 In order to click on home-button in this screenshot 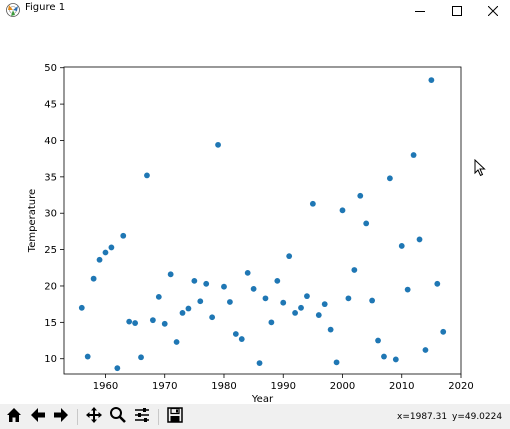, I will do `click(14, 417)`.